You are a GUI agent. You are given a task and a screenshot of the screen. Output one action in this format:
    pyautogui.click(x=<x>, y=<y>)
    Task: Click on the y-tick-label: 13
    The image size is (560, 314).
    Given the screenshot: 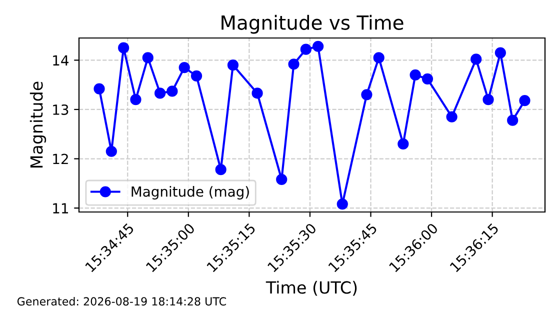 What is the action you would take?
    pyautogui.click(x=60, y=109)
    